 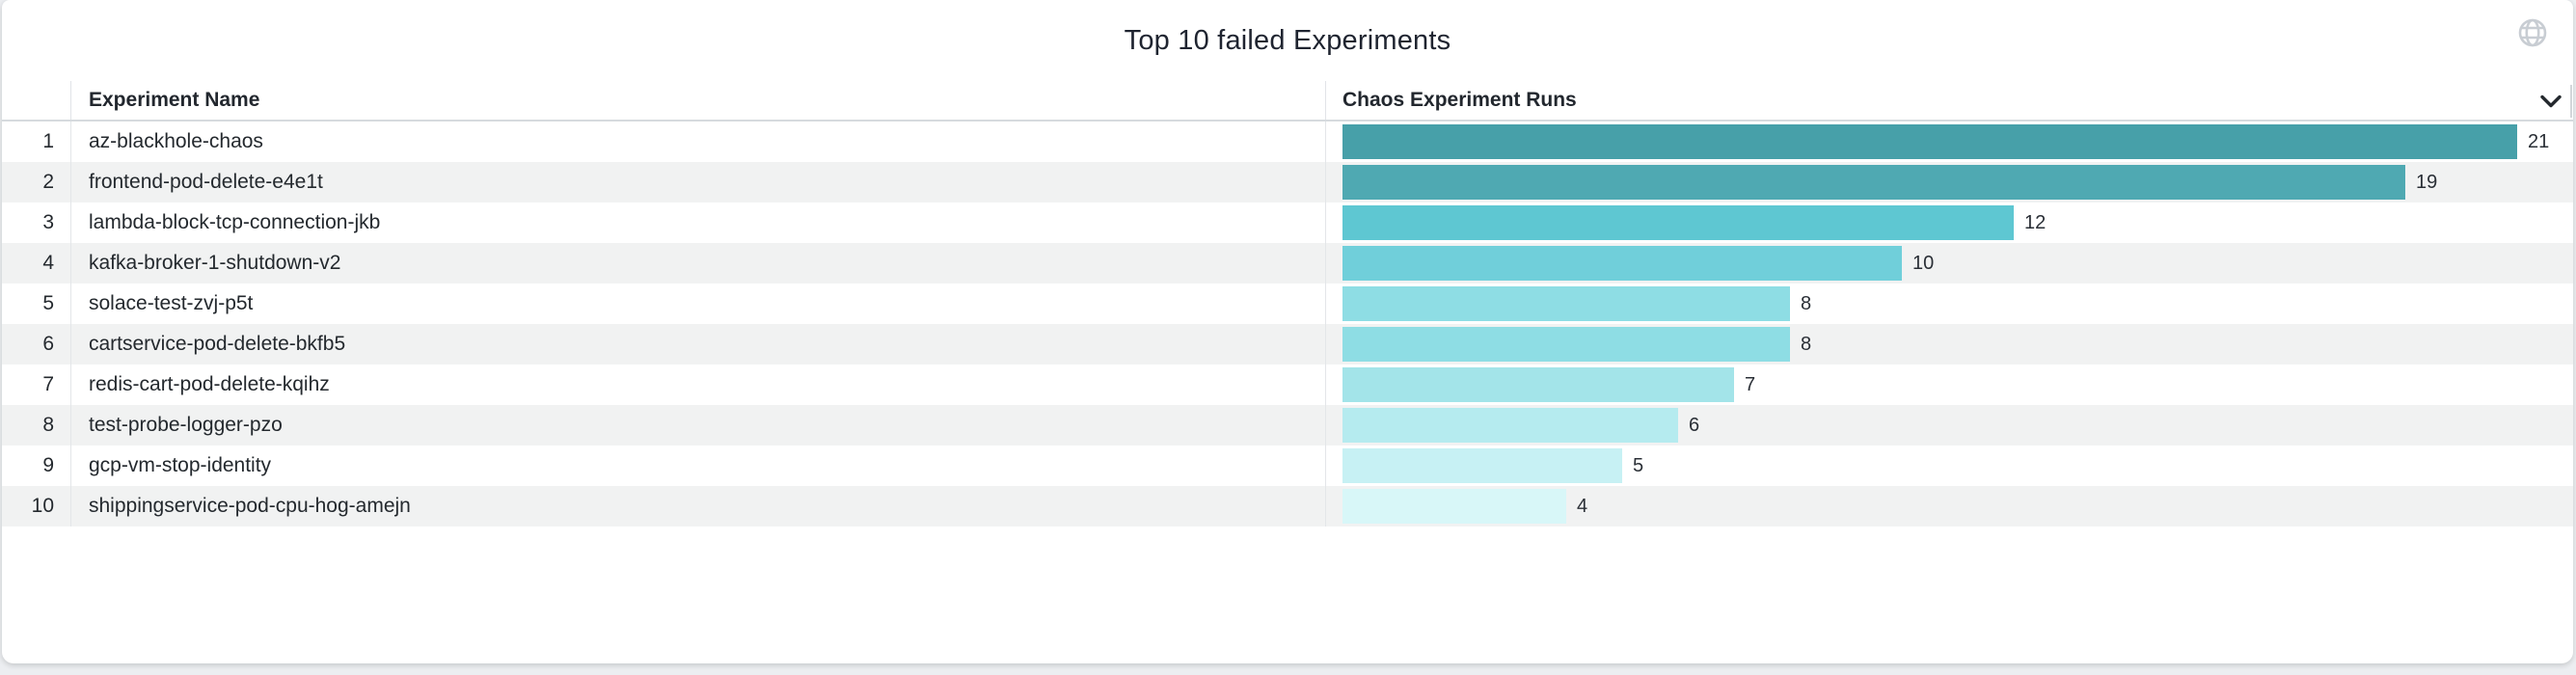 What do you see at coordinates (697, 425) in the screenshot?
I see `experiment-name-cell: test-probe-logger-pzo` at bounding box center [697, 425].